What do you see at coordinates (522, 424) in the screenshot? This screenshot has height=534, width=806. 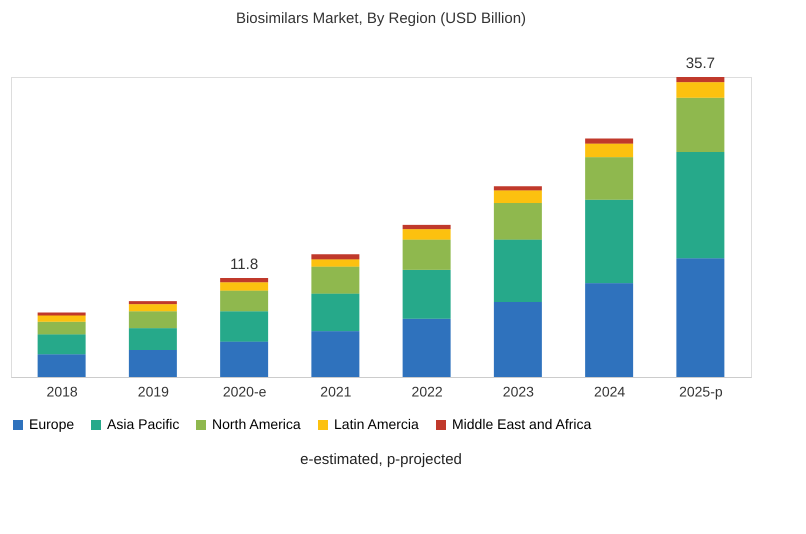 I see `legend-label: Middle East and Africa` at bounding box center [522, 424].